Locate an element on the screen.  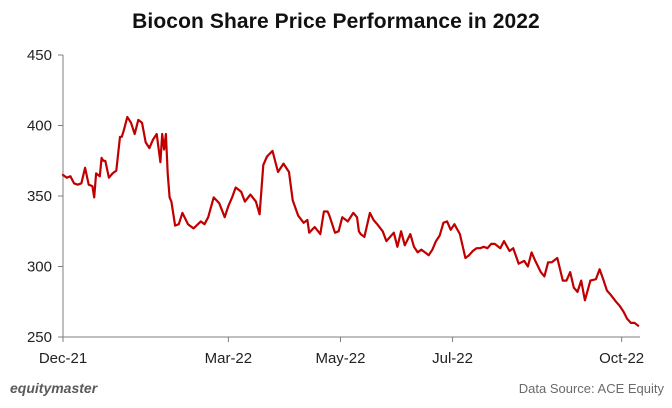
x-axis-ticks: Dec-21 Mar-22 May-22 Jul-22 Oct-22 is located at coordinates (341, 352).